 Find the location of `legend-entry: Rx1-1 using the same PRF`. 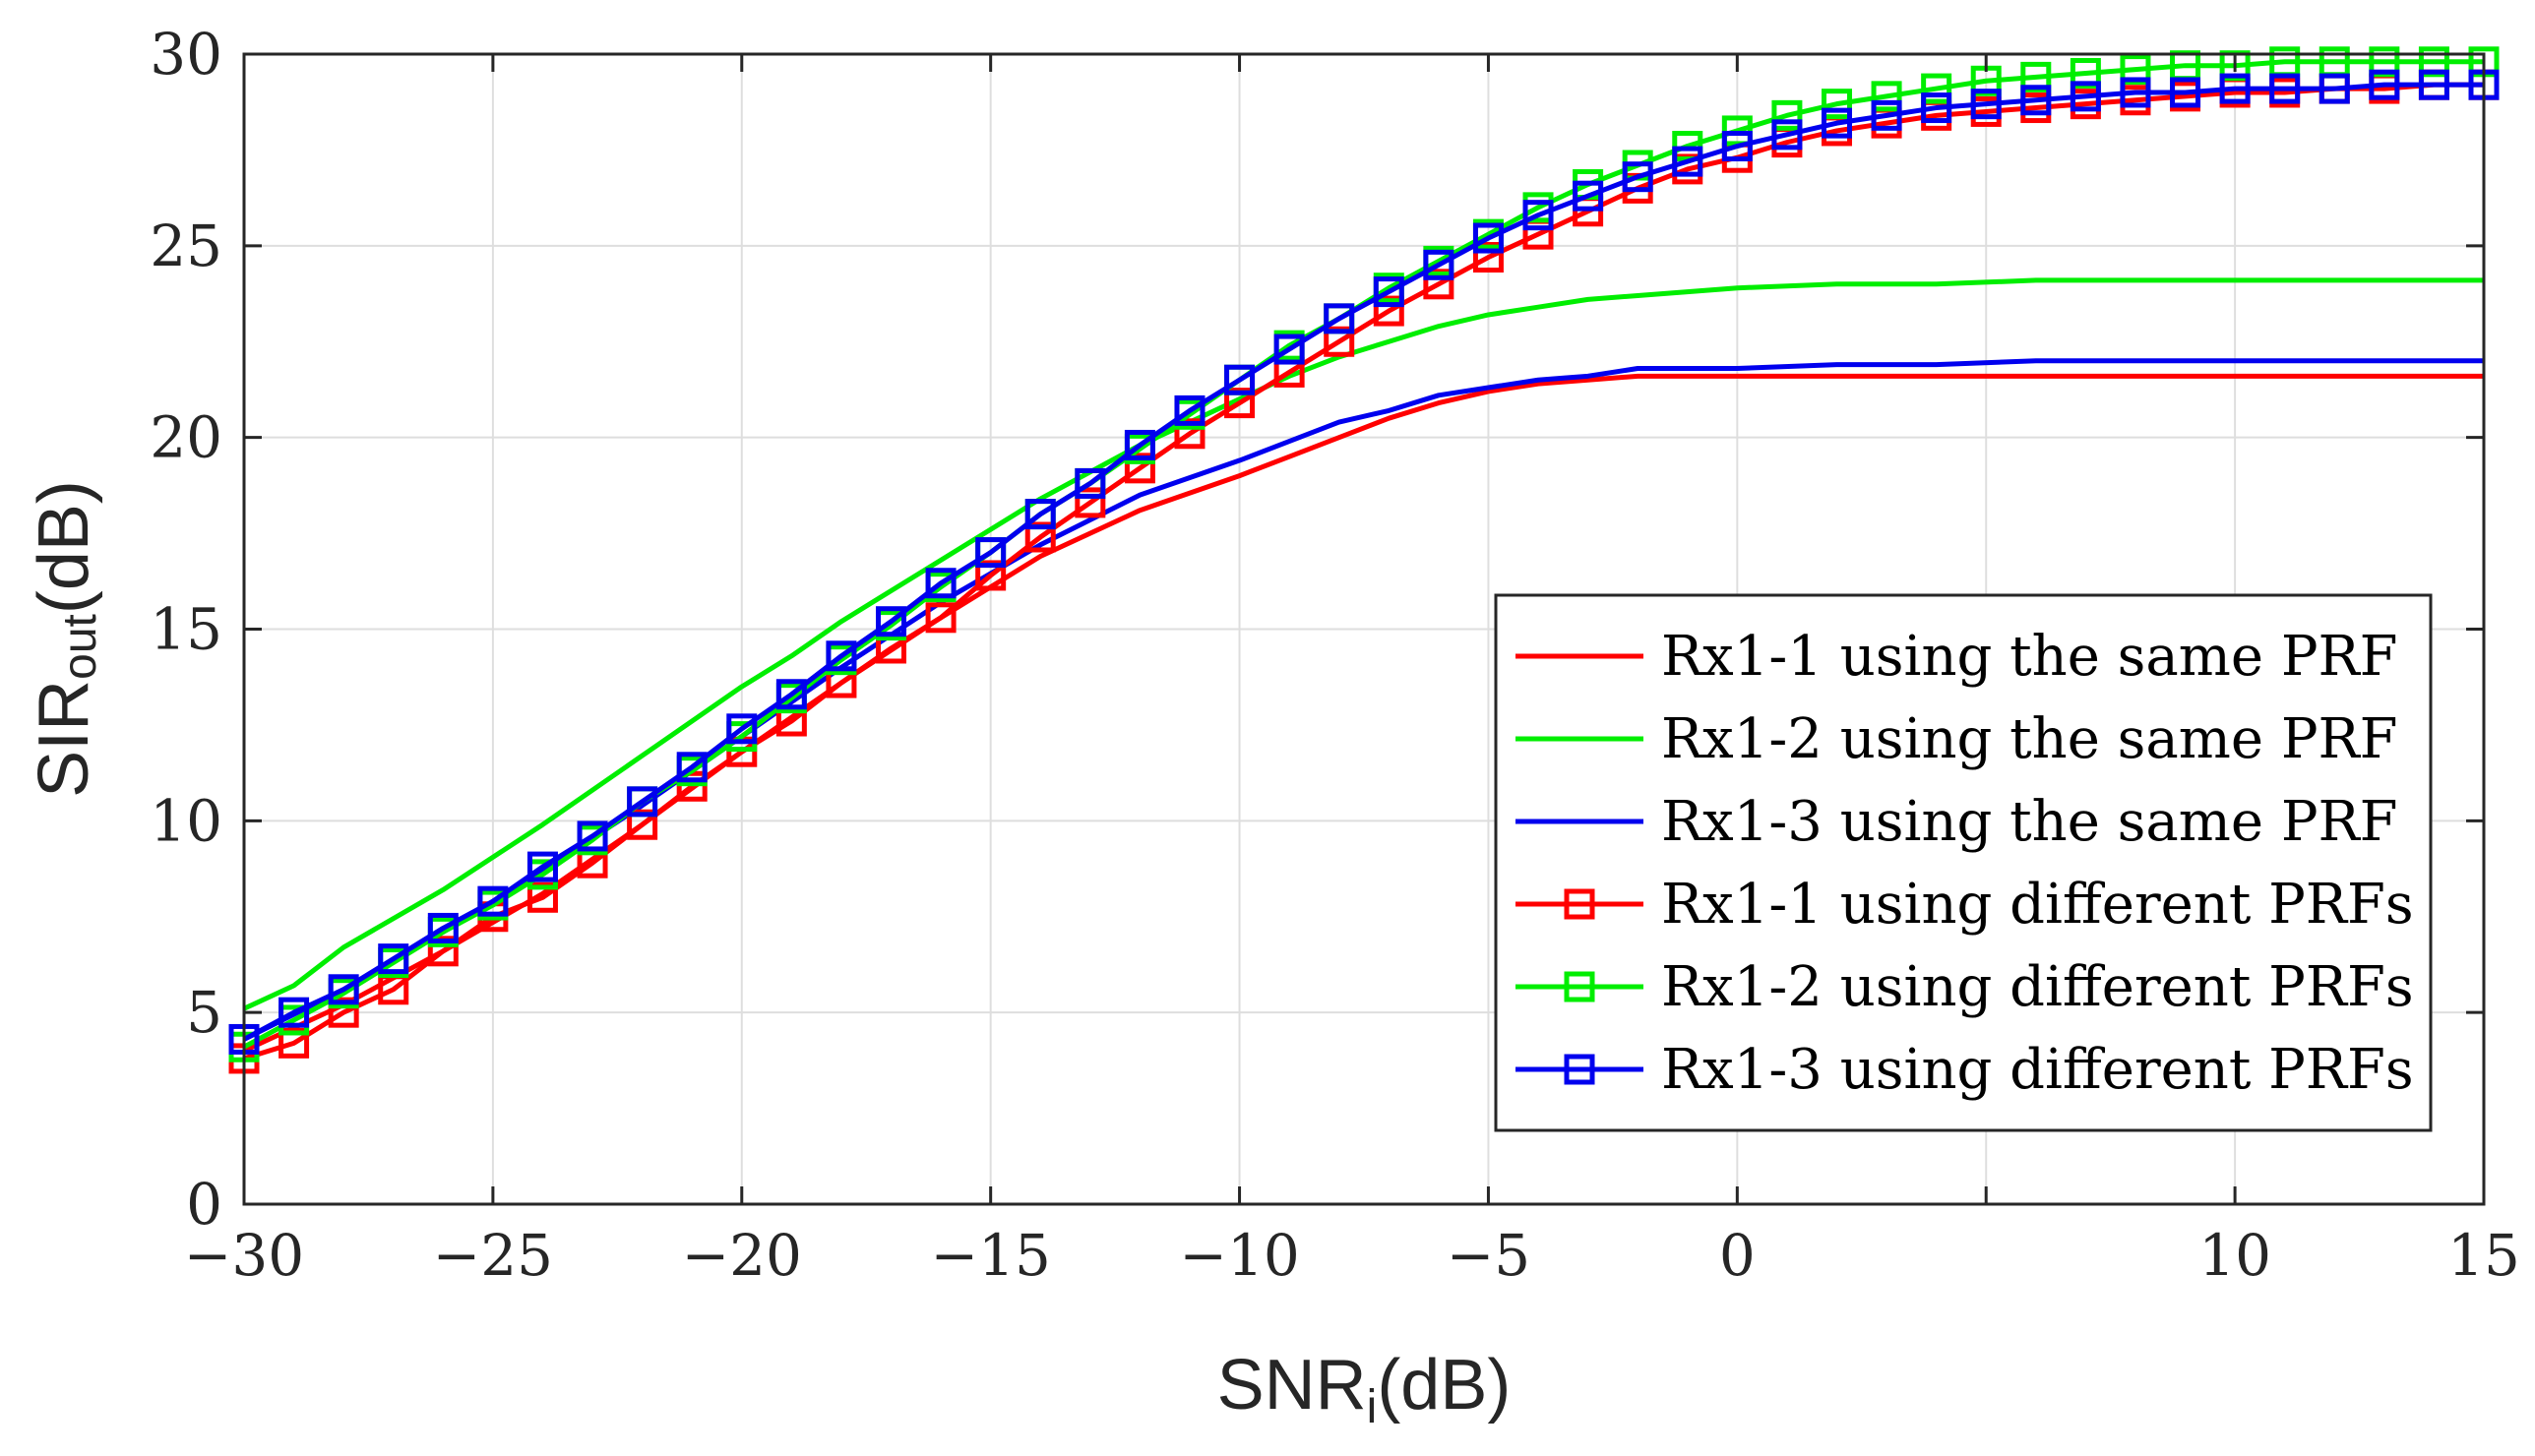

legend-entry: Rx1-1 using the same PRF is located at coordinates (1956, 657).